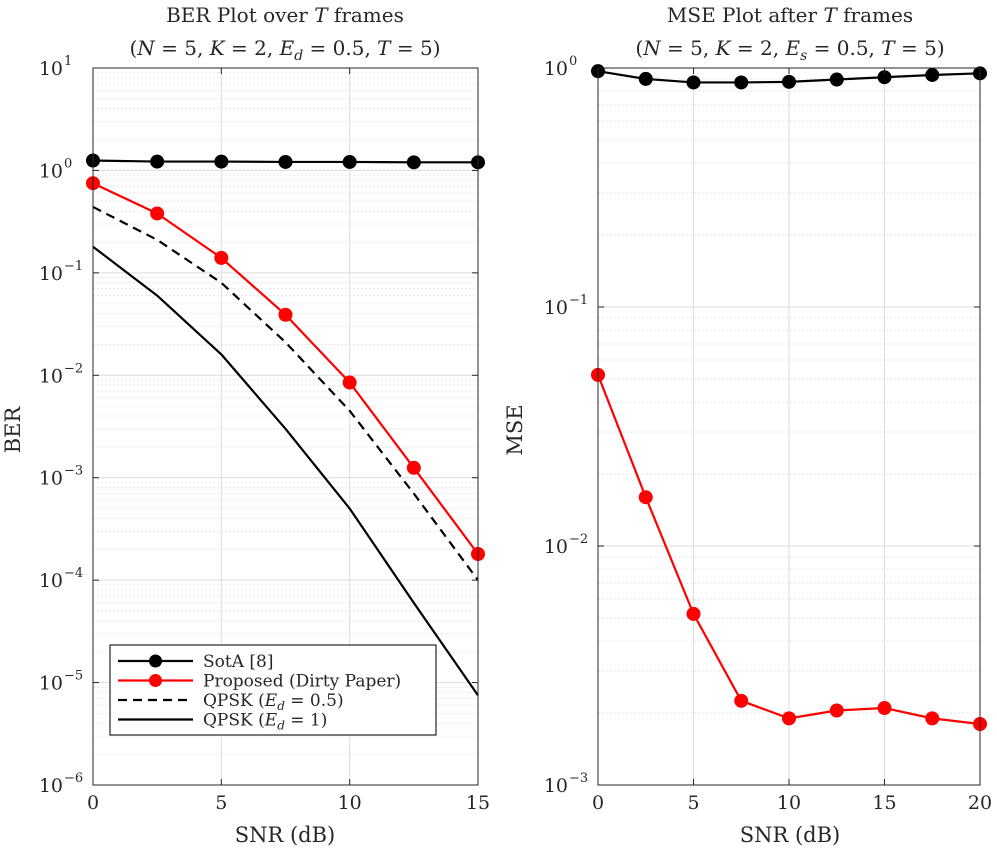 The width and height of the screenshot is (997, 858). Describe the element at coordinates (789, 803) in the screenshot. I see `mse-chart-xtick-label: 10` at that location.